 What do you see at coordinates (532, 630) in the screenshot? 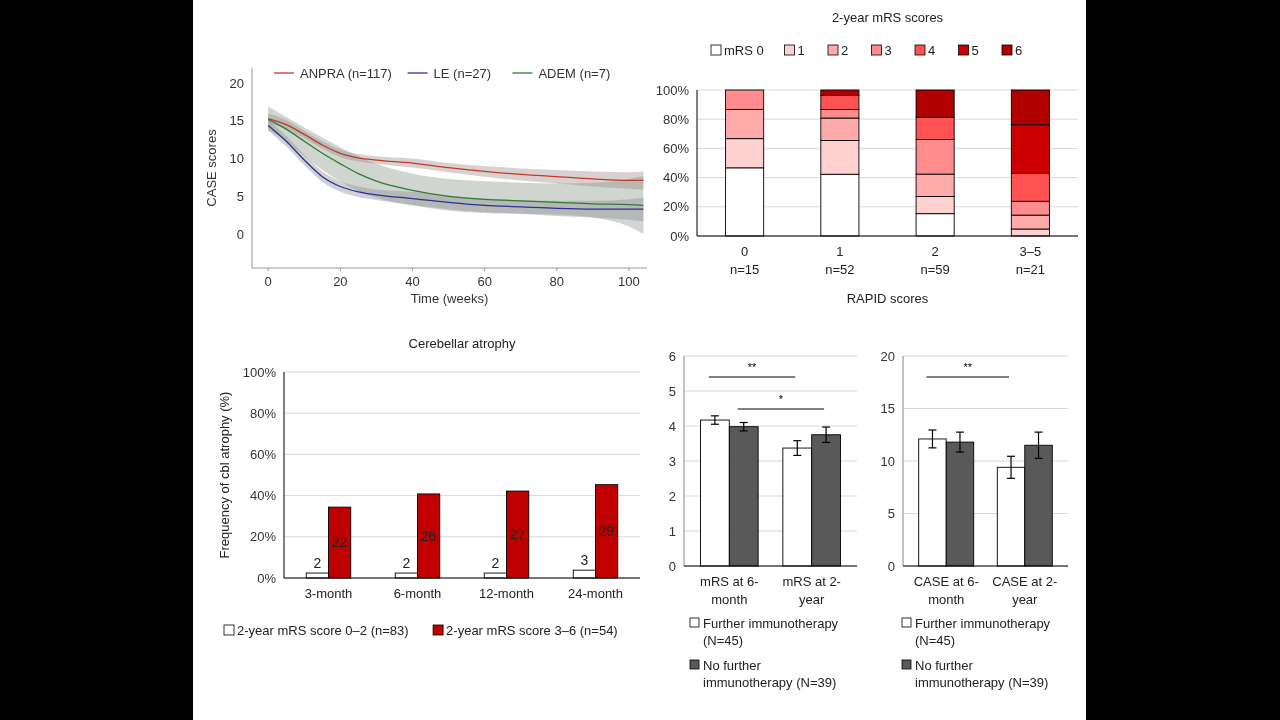
I see `legend-label: 2-year mRS score 3–6 (n=54)` at bounding box center [532, 630].